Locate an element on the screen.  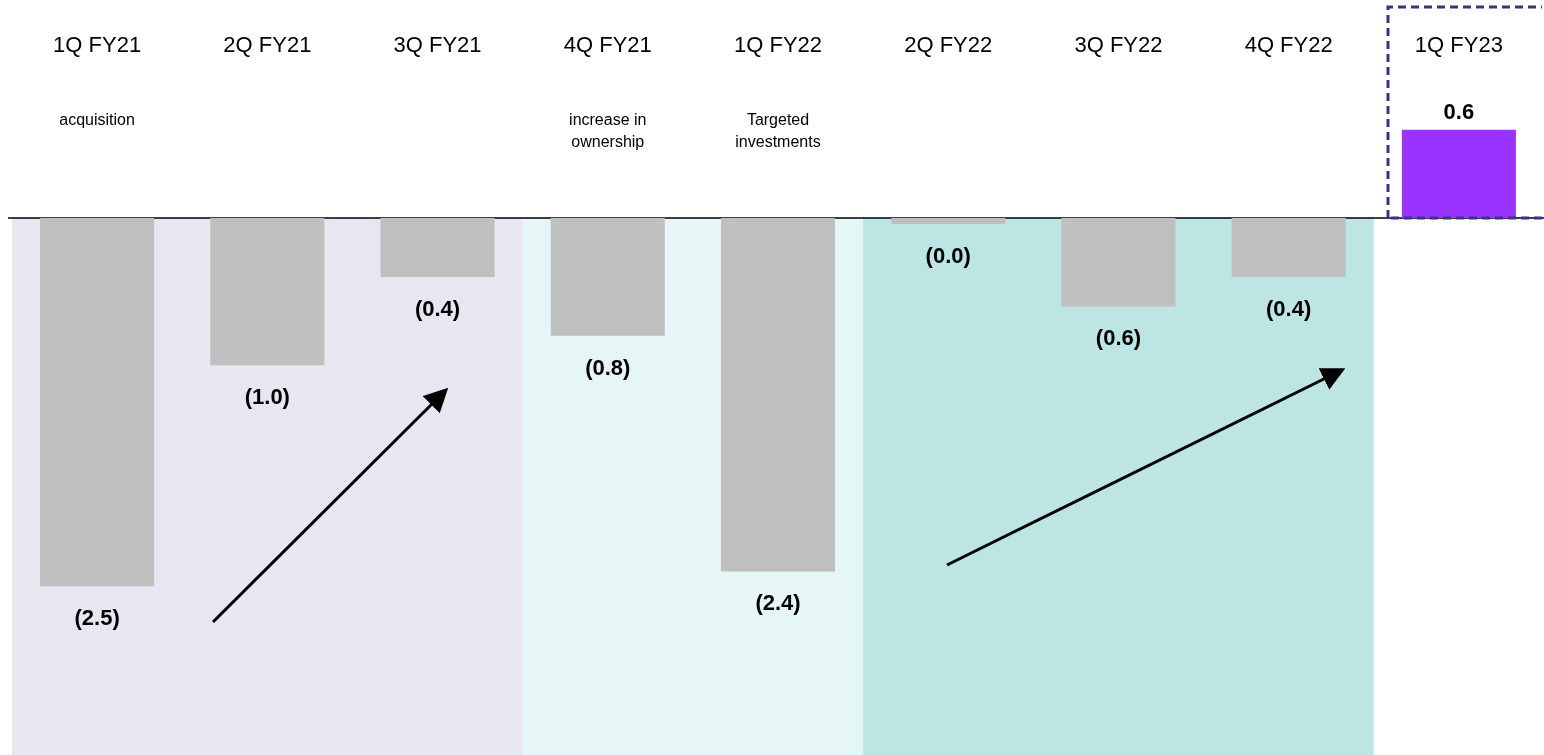
data-label: (2.4) is located at coordinates (778, 603).